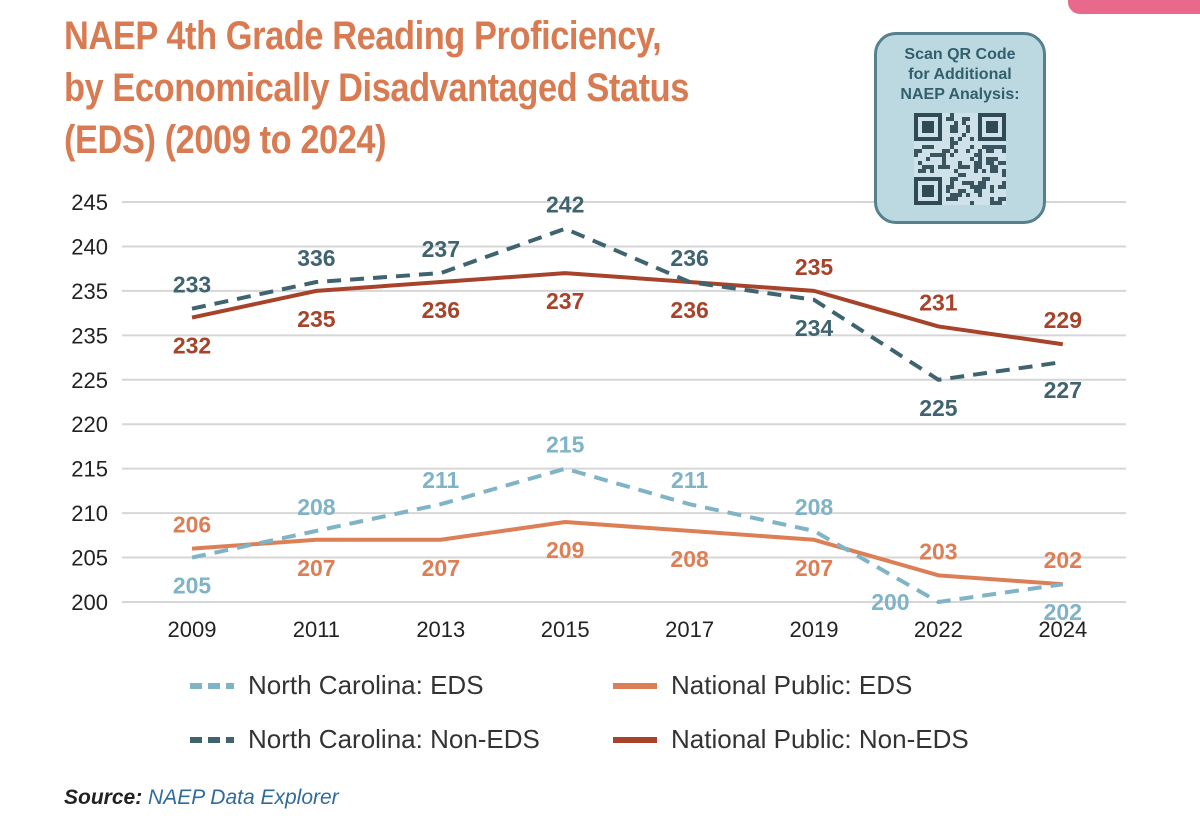  Describe the element at coordinates (565, 301) in the screenshot. I see `data-label: 237` at that location.